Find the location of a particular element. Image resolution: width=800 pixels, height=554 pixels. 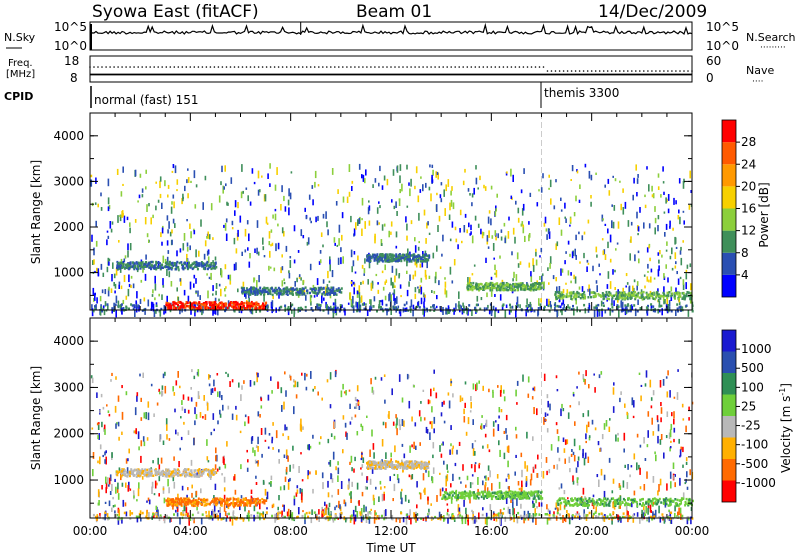

beam-title: Beam 01 is located at coordinates (394, 12).